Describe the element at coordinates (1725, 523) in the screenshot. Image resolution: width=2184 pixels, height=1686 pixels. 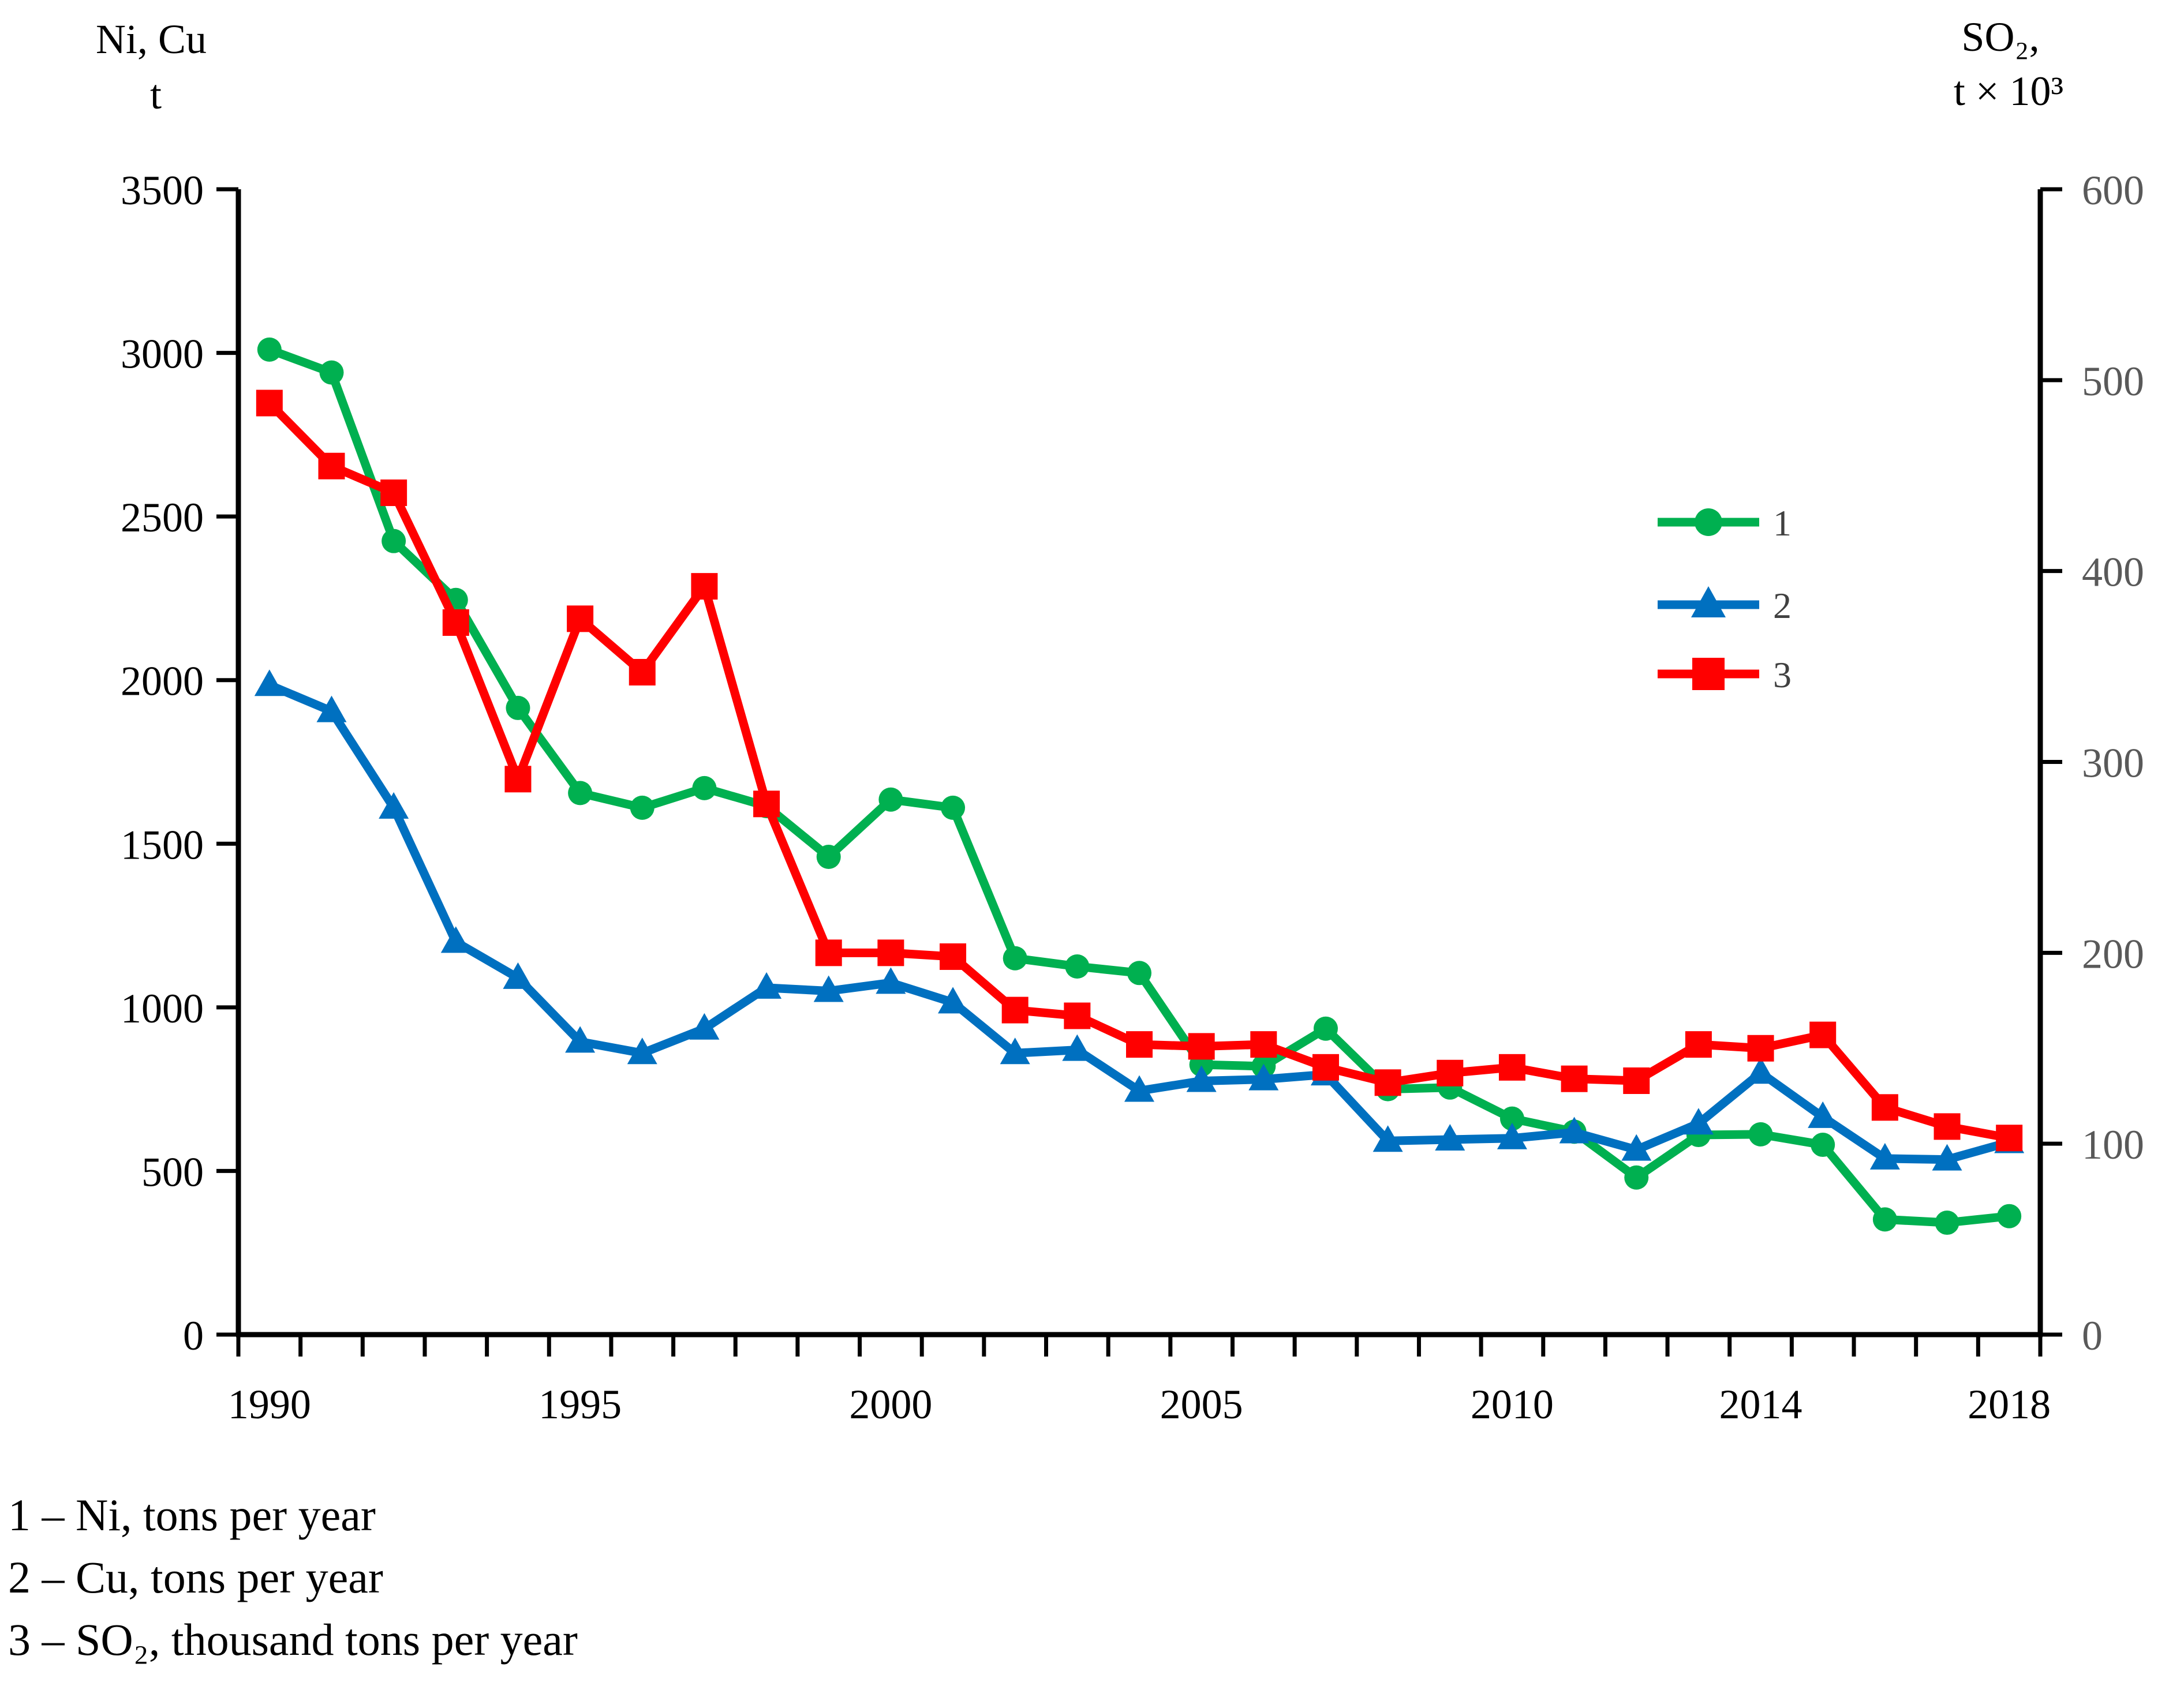
I see `legend-item-1: 1` at that location.